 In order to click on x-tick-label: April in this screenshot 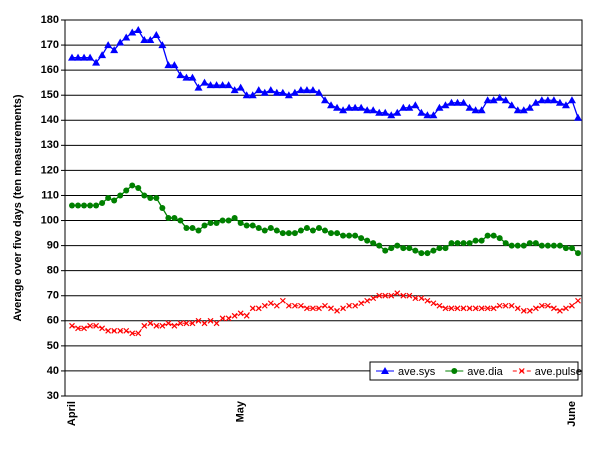, I will do `click(72, 413)`.